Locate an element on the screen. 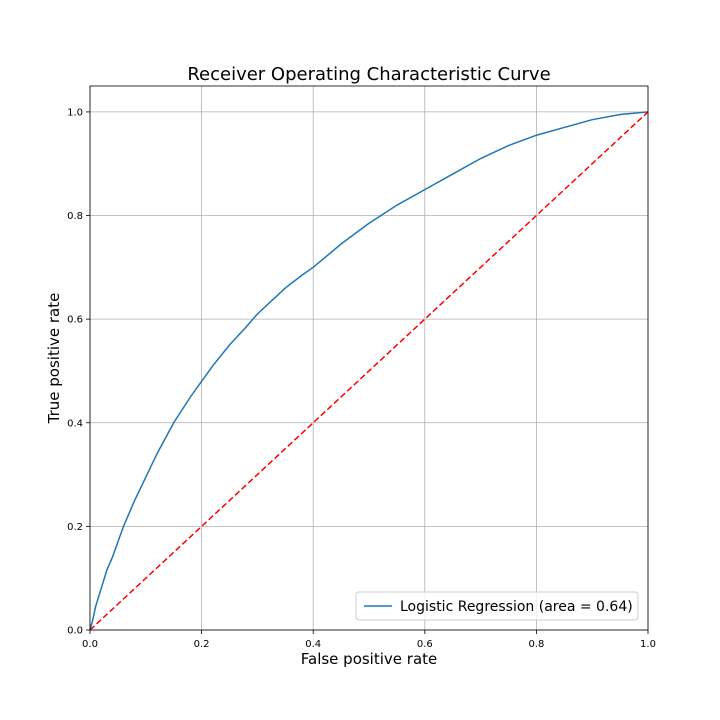 The height and width of the screenshot is (720, 720). x-tick-label: 1.0 is located at coordinates (648, 644).